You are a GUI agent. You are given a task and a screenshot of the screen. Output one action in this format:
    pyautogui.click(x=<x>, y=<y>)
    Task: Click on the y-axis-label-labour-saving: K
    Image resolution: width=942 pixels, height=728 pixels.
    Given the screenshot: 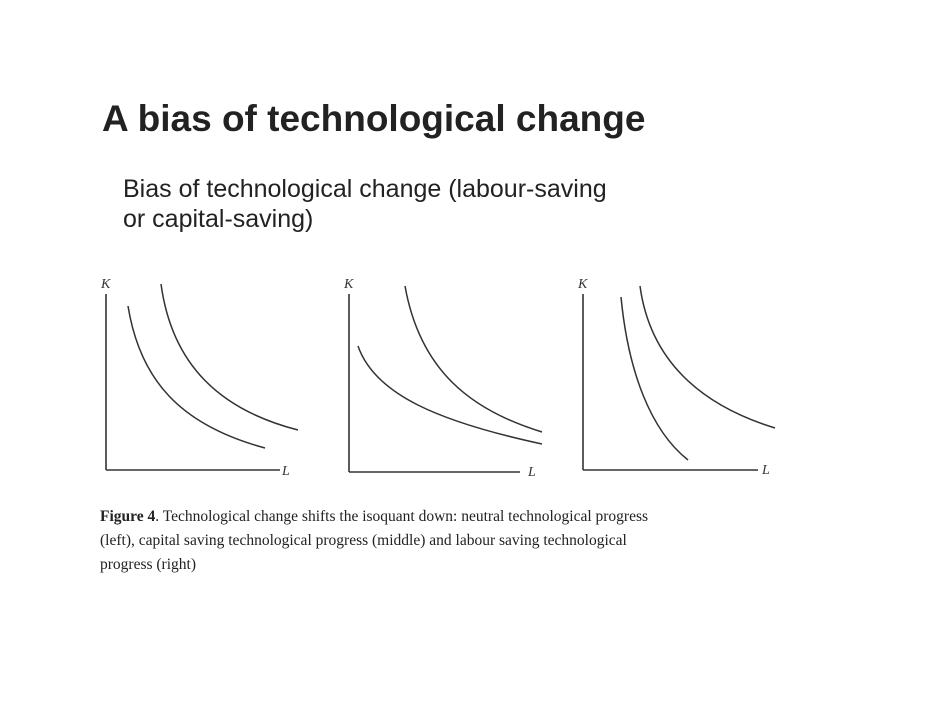 What is the action you would take?
    pyautogui.click(x=582, y=284)
    